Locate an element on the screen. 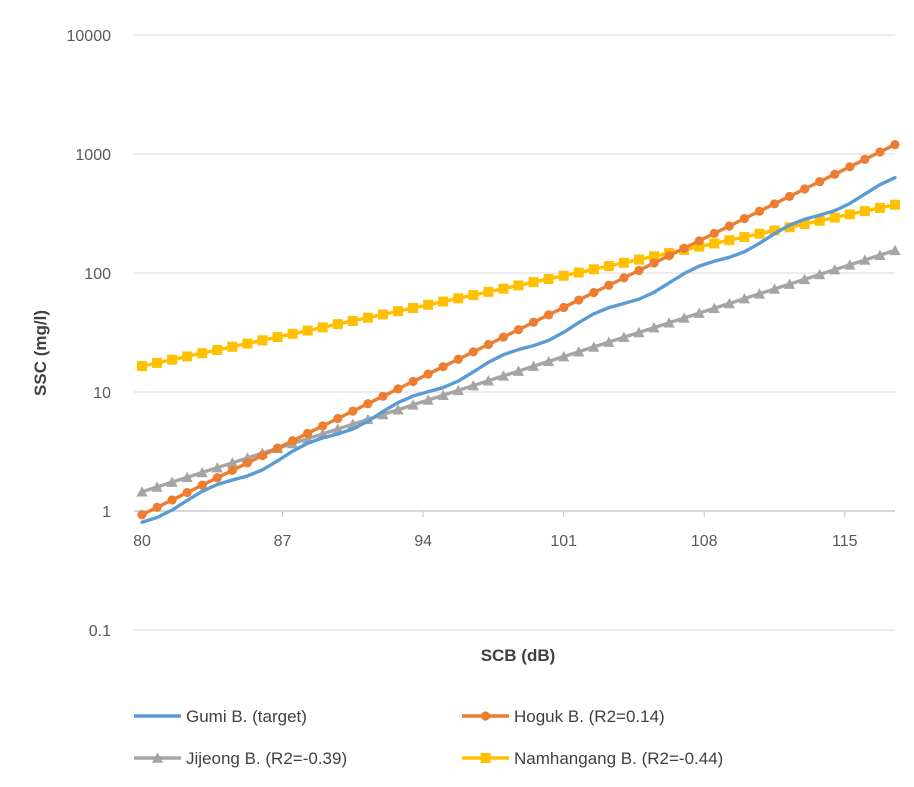 Image resolution: width=914 pixels, height=787 pixels. y-tick-label: 100 is located at coordinates (97, 274).